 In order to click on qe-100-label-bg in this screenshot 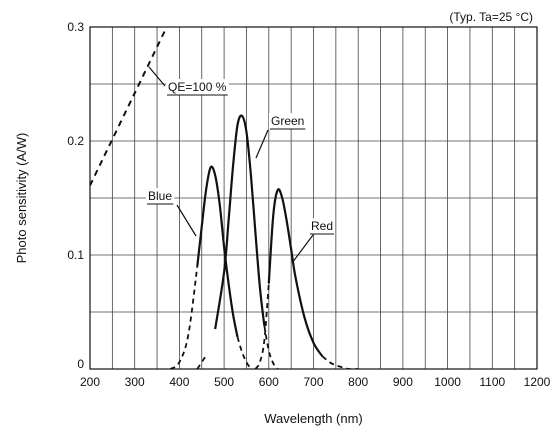, I will do `click(197, 87)`.